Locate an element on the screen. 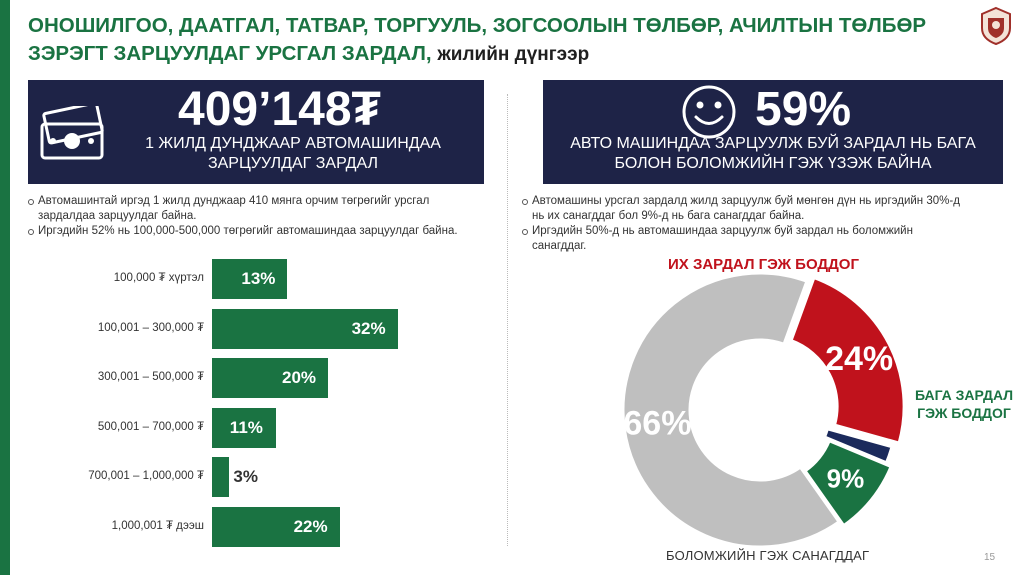 This screenshot has height=575, width=1024. smiley-icon is located at coordinates (709, 112).